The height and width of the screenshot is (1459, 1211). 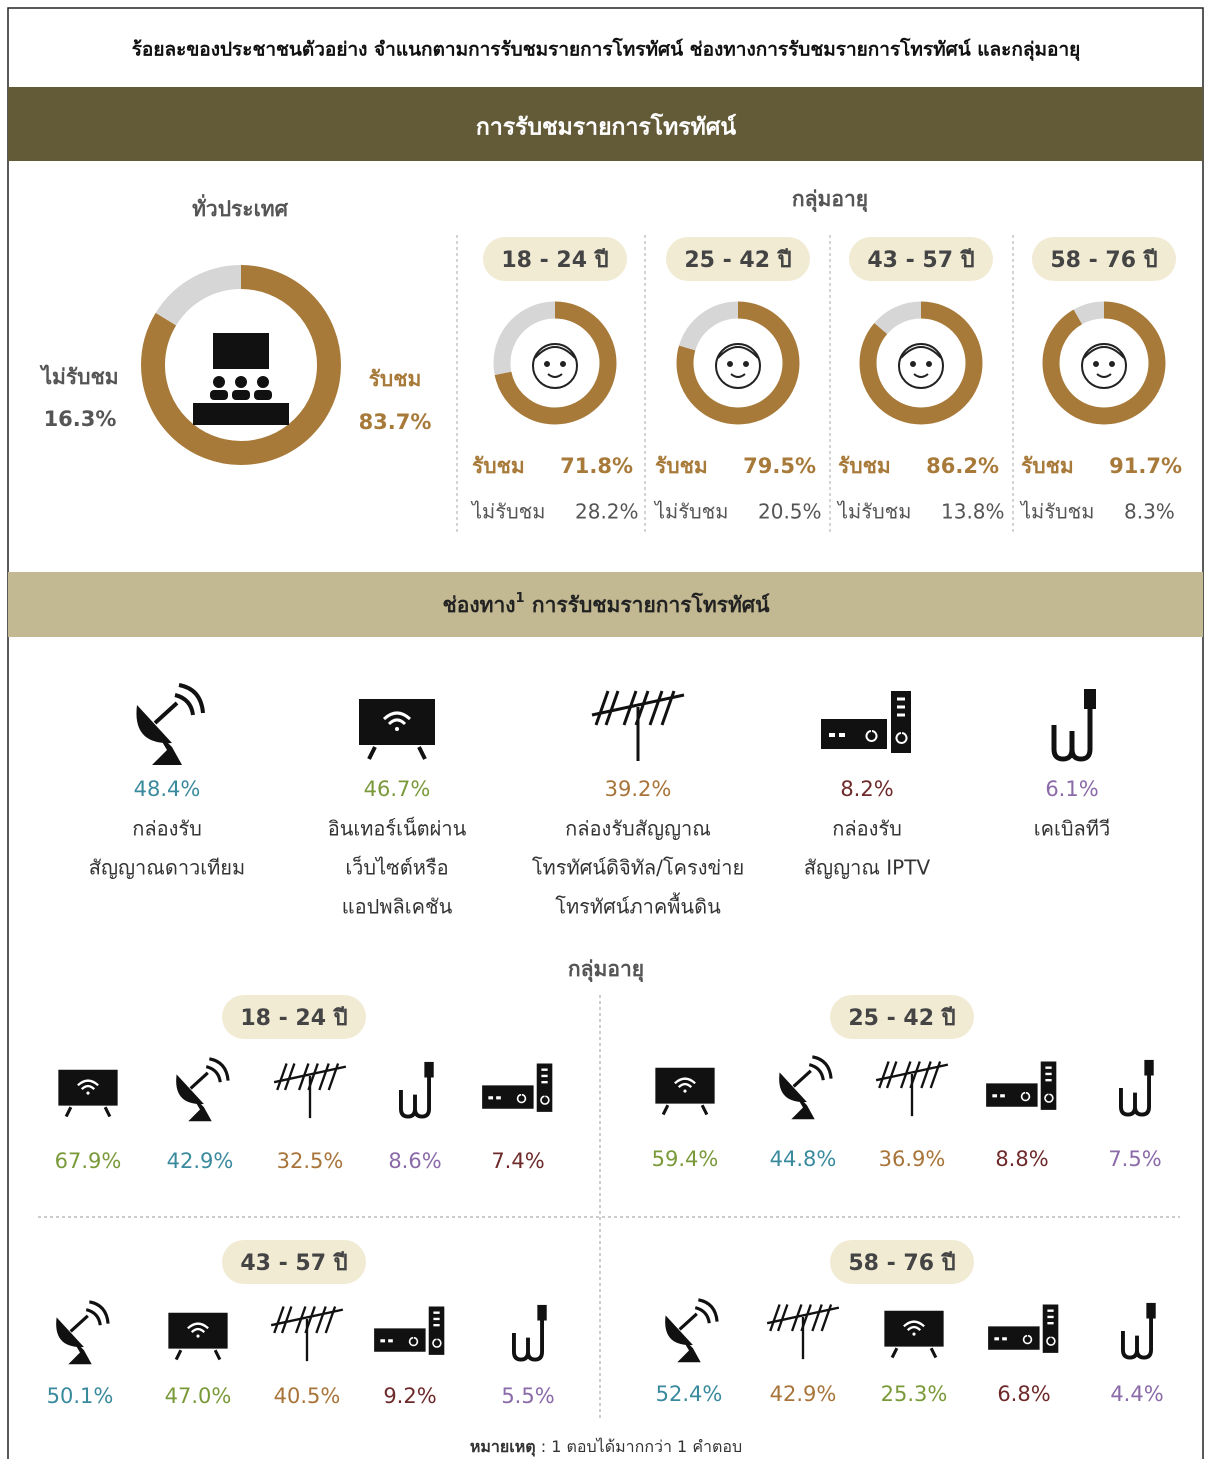 I want to click on channel-value: 5.5%, so click(x=527, y=1396).